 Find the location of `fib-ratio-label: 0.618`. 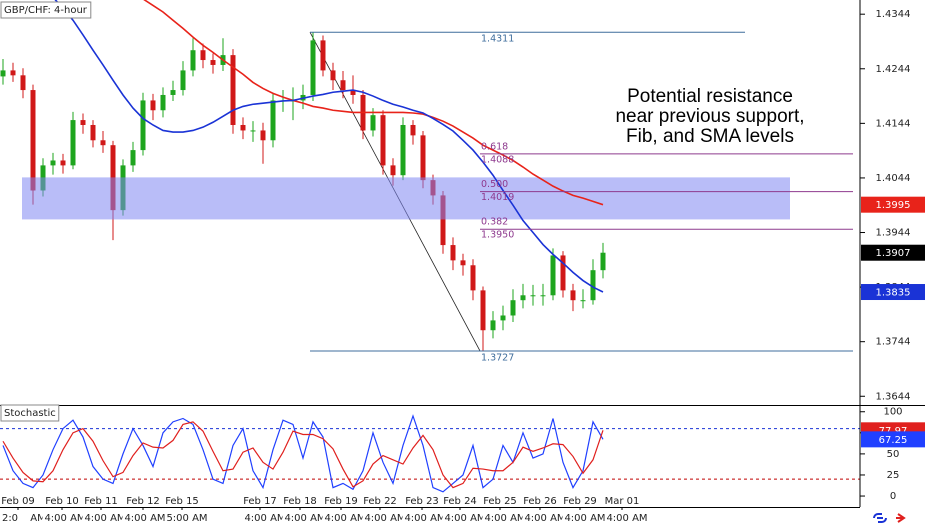

fib-ratio-label: 0.618 is located at coordinates (494, 146).